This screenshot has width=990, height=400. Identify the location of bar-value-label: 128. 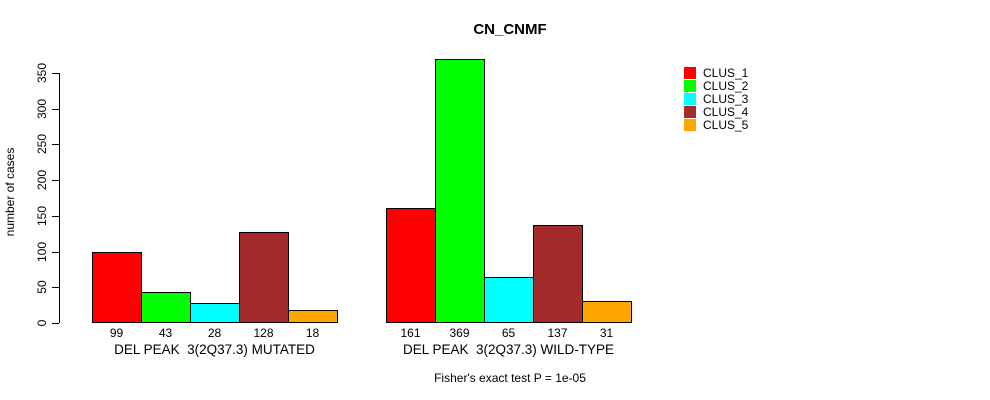
(263, 333).